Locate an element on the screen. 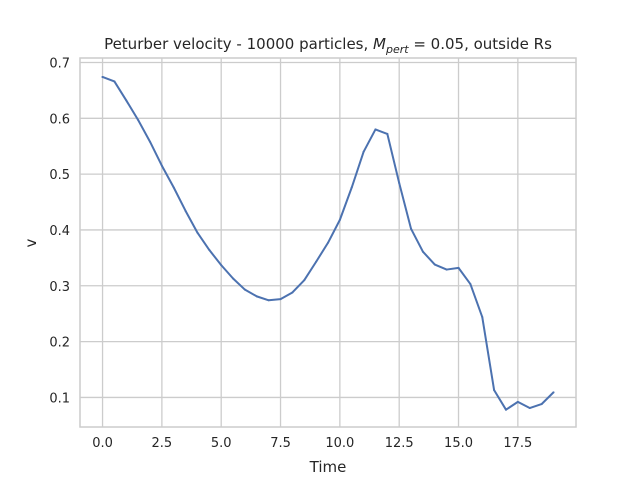 The image size is (640, 480). x-tick-label: 15.0 is located at coordinates (458, 443).